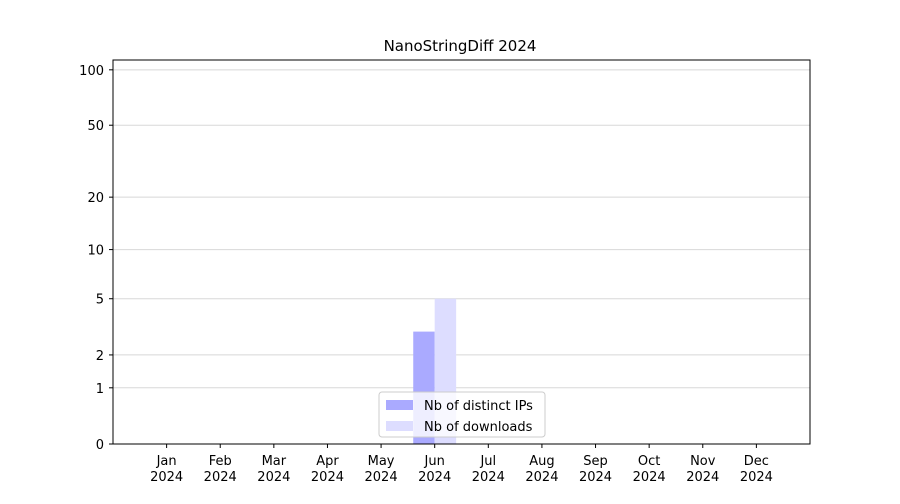  Describe the element at coordinates (478, 427) in the screenshot. I see `legend-label: Nb of downloads` at that location.